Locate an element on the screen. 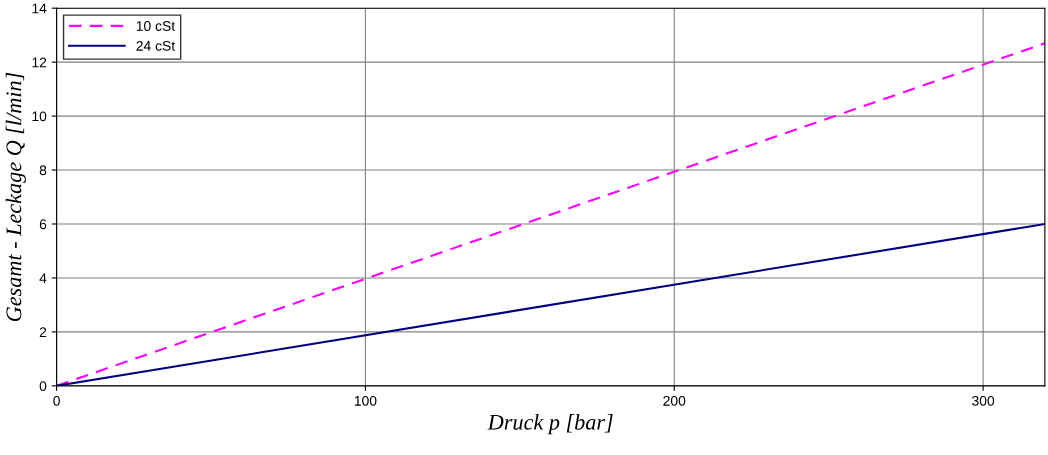 This screenshot has height=455, width=1048. y-axis-title: Gesamt - Leckage Q [l/min] is located at coordinates (15, 197).